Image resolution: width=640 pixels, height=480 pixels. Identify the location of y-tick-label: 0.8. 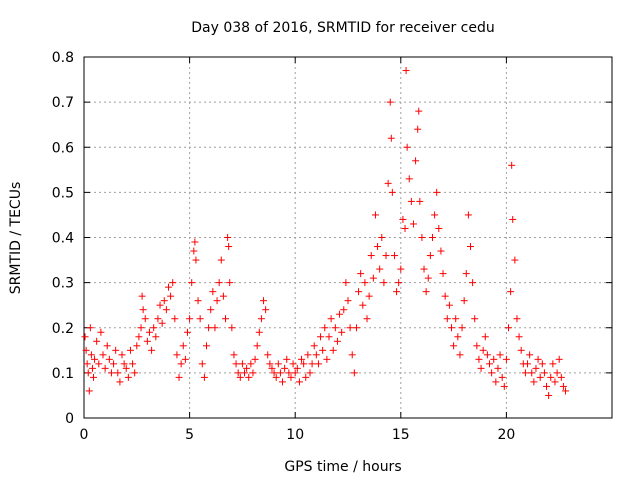
(63, 58).